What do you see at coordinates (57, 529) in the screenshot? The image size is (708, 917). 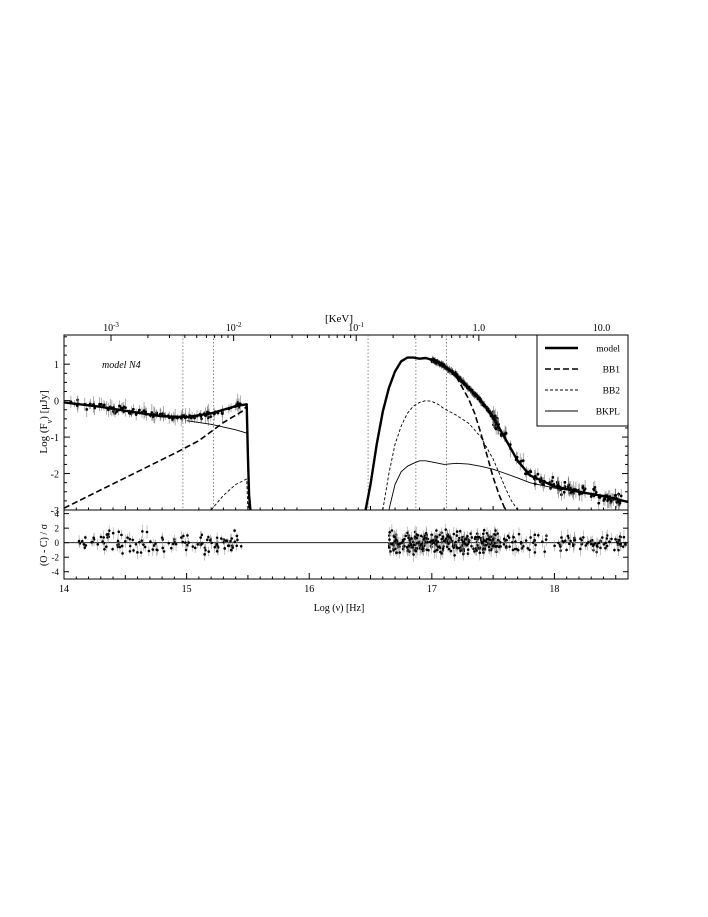 I see `residual-y-tick-label: 2` at bounding box center [57, 529].